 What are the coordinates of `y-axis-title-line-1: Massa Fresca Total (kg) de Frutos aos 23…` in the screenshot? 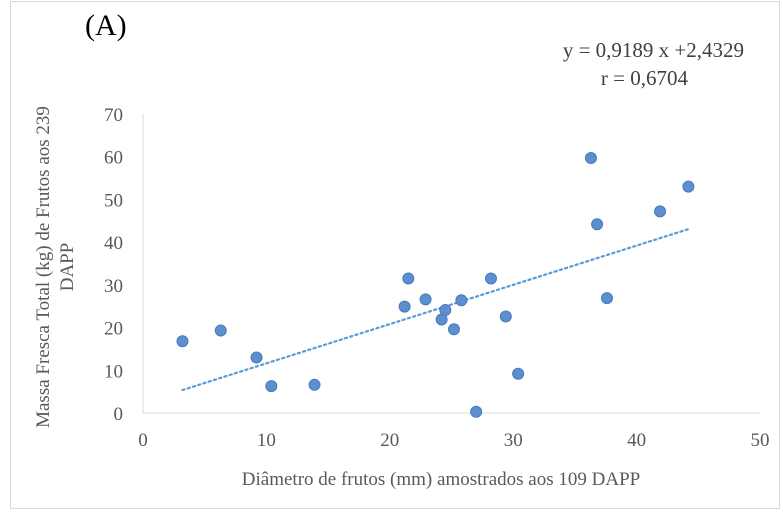 It's located at (43, 267).